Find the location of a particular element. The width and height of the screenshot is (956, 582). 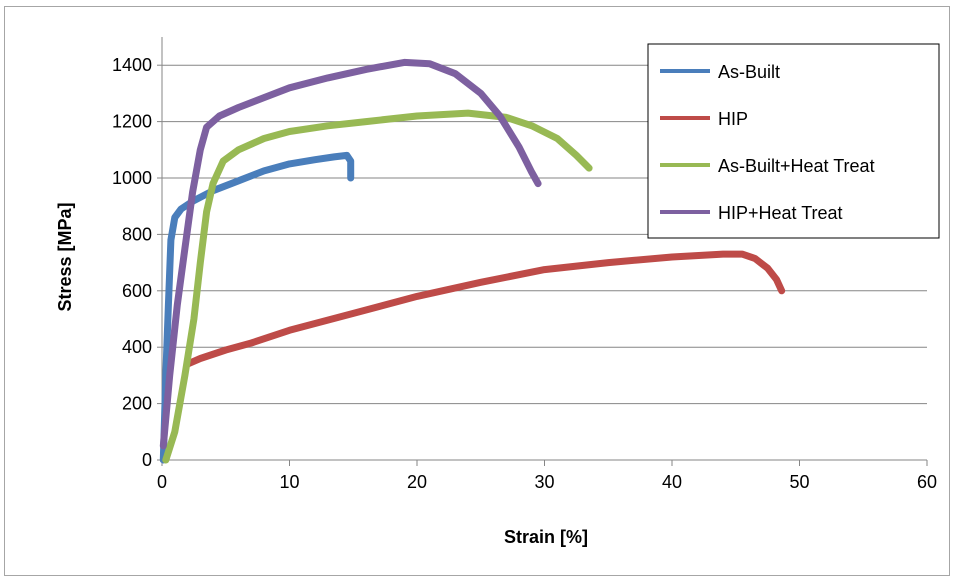

x-tick-label: 10 is located at coordinates (289, 482).